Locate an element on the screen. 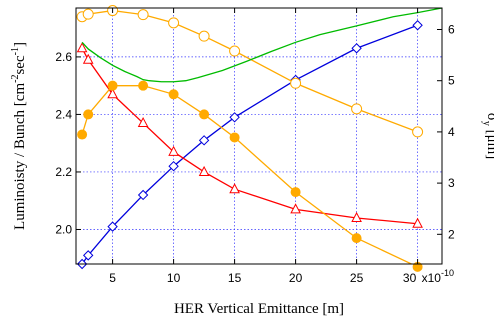 The width and height of the screenshot is (494, 323). y-right-tick-label: 6 is located at coordinates (451, 30).